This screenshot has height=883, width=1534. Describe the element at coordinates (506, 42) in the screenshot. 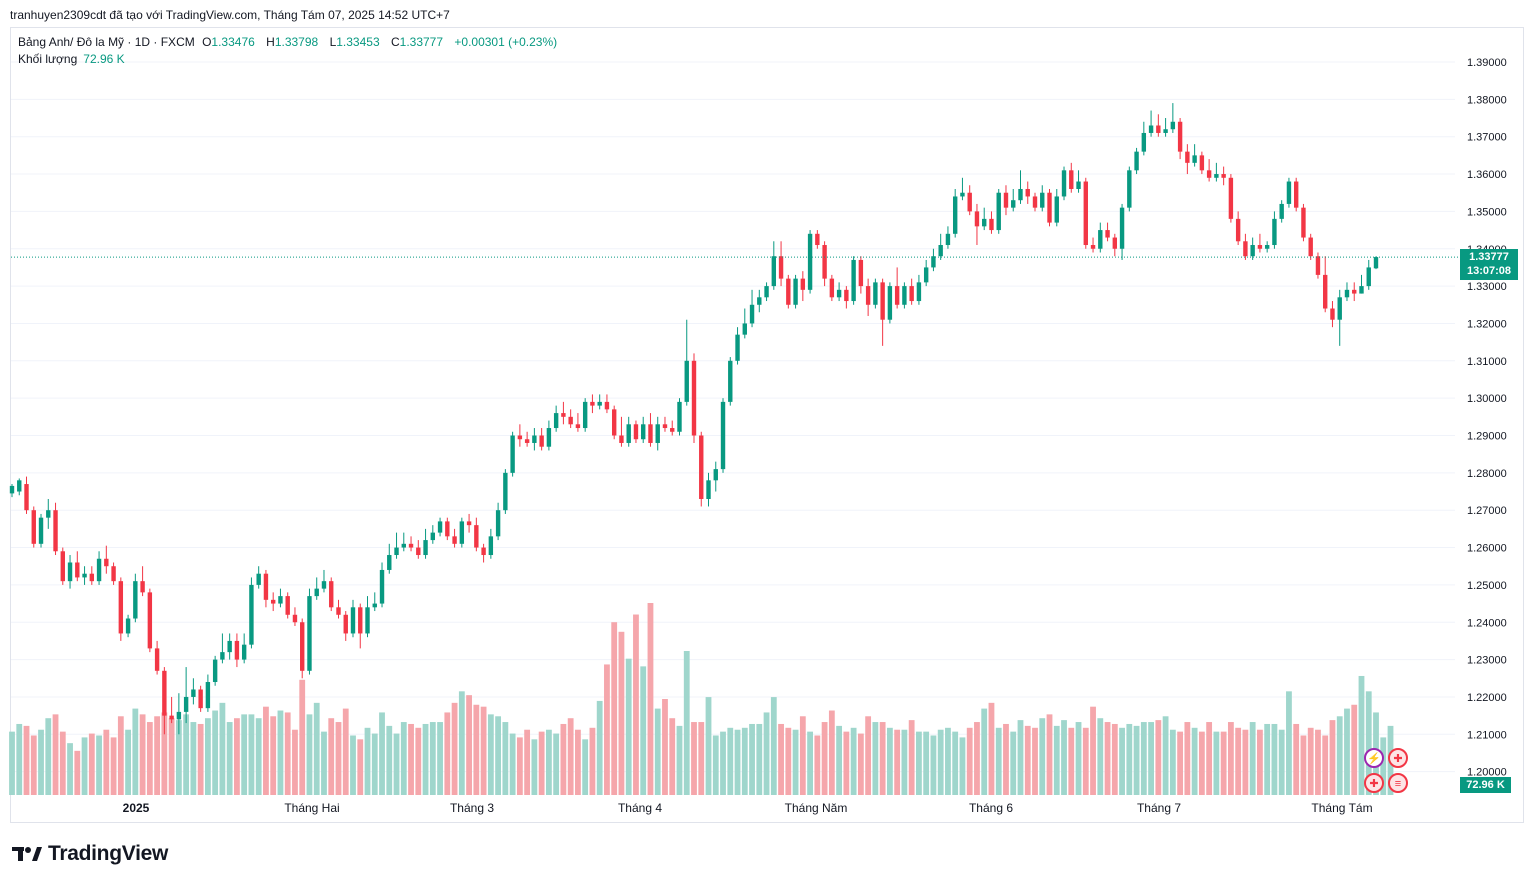

I see `change-value: +0.00301 (+0.23%)` at that location.